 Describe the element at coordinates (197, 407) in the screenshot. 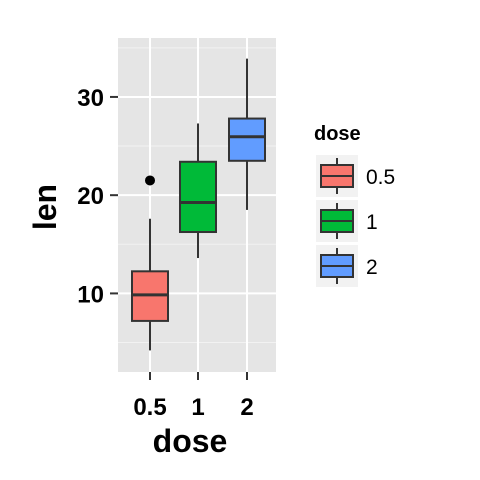

I see `x-tick-label: 1` at that location.